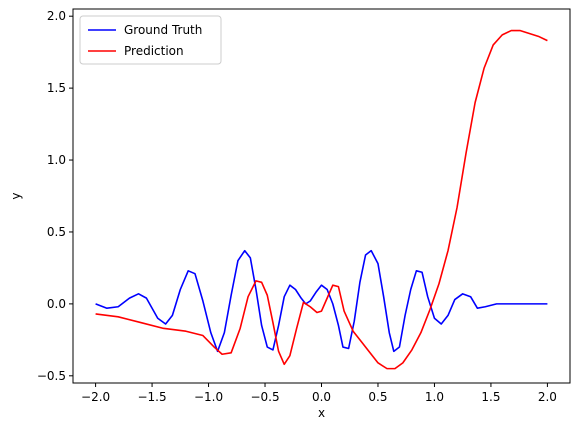  I want to click on legend-box, so click(150, 40).